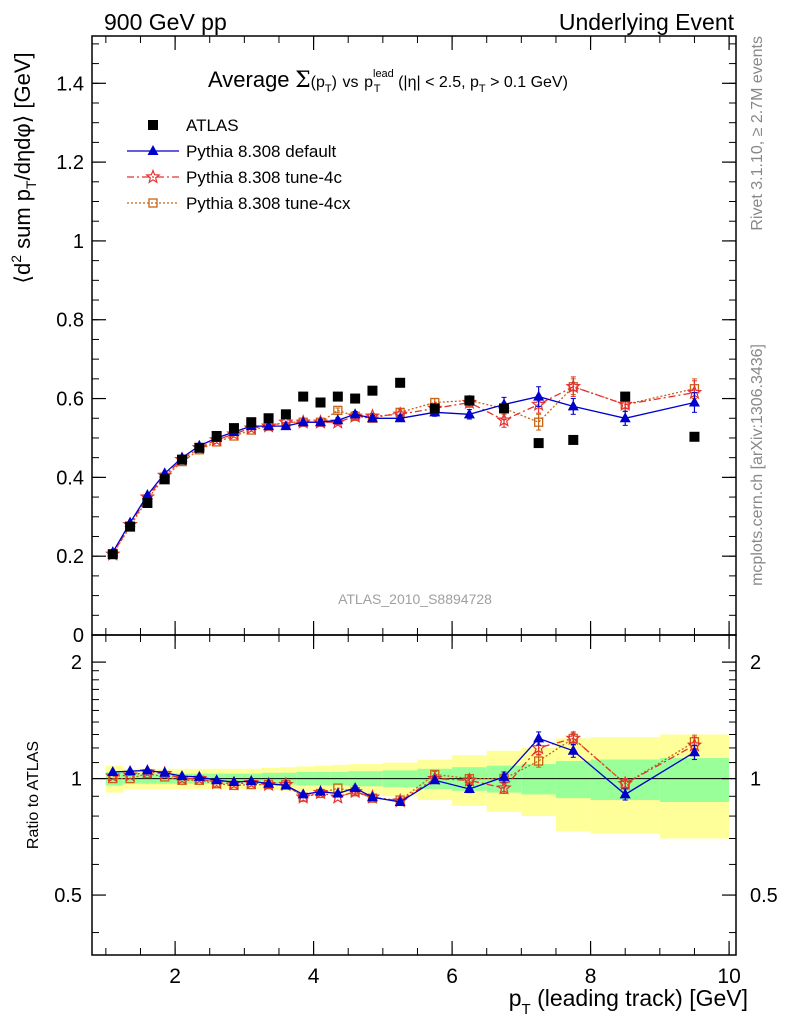  What do you see at coordinates (757, 465) in the screenshot?
I see `mcplots-label: mcplots.cern.ch [arXiv:1306.3436]` at bounding box center [757, 465].